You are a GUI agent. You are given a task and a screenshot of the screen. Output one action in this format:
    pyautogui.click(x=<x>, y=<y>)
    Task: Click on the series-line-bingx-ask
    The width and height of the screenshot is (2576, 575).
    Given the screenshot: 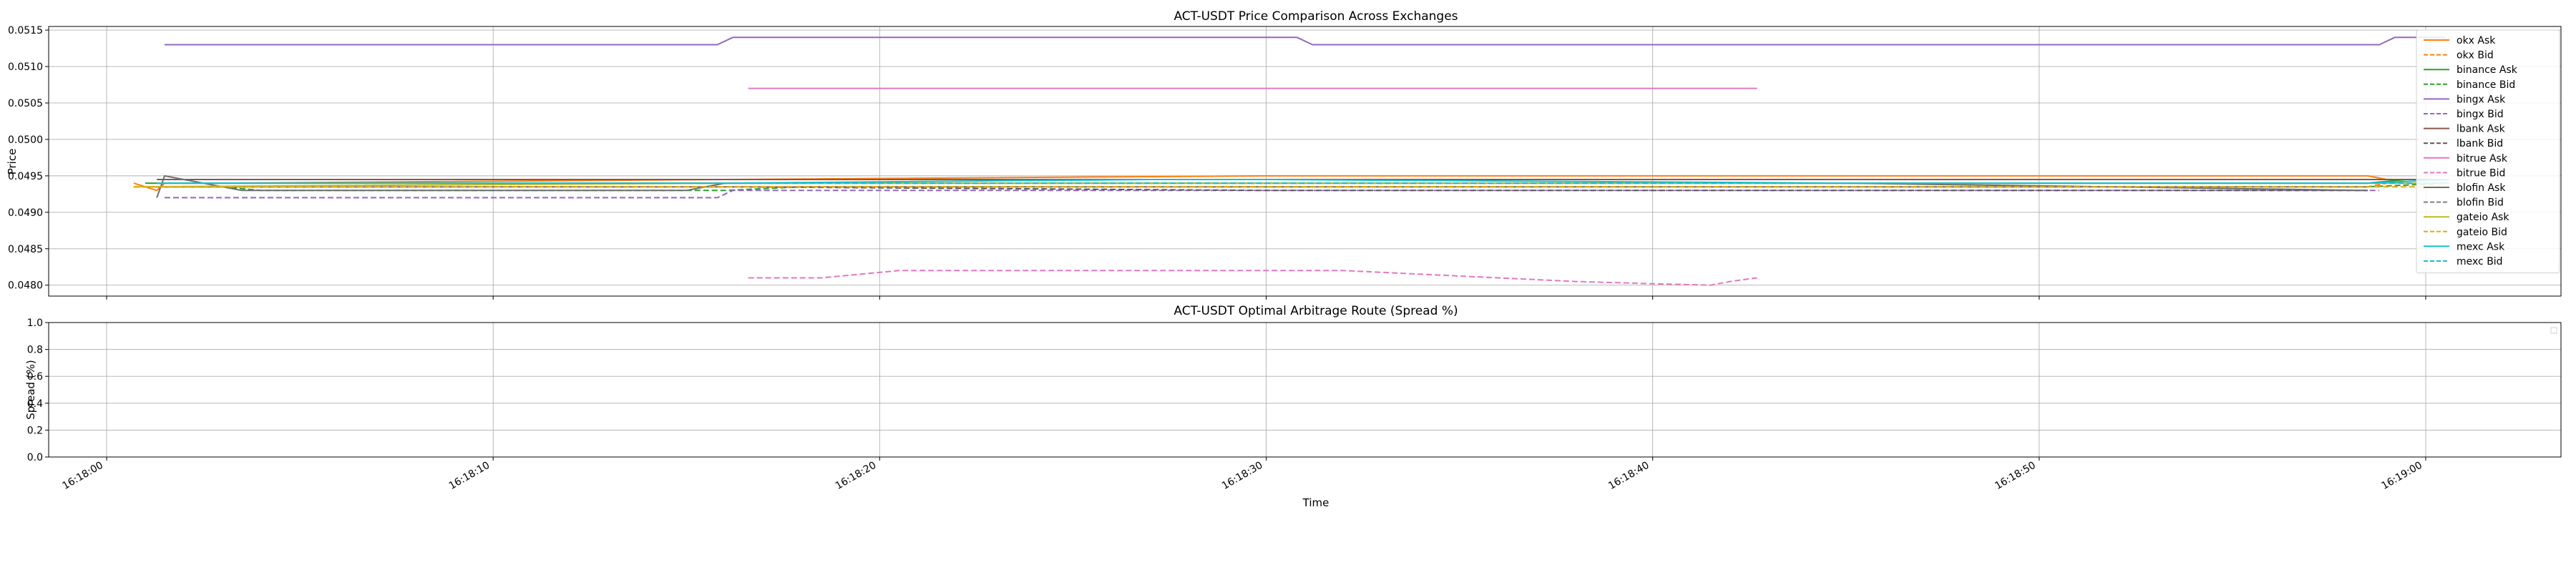 What is the action you would take?
    pyautogui.click(x=1305, y=41)
    